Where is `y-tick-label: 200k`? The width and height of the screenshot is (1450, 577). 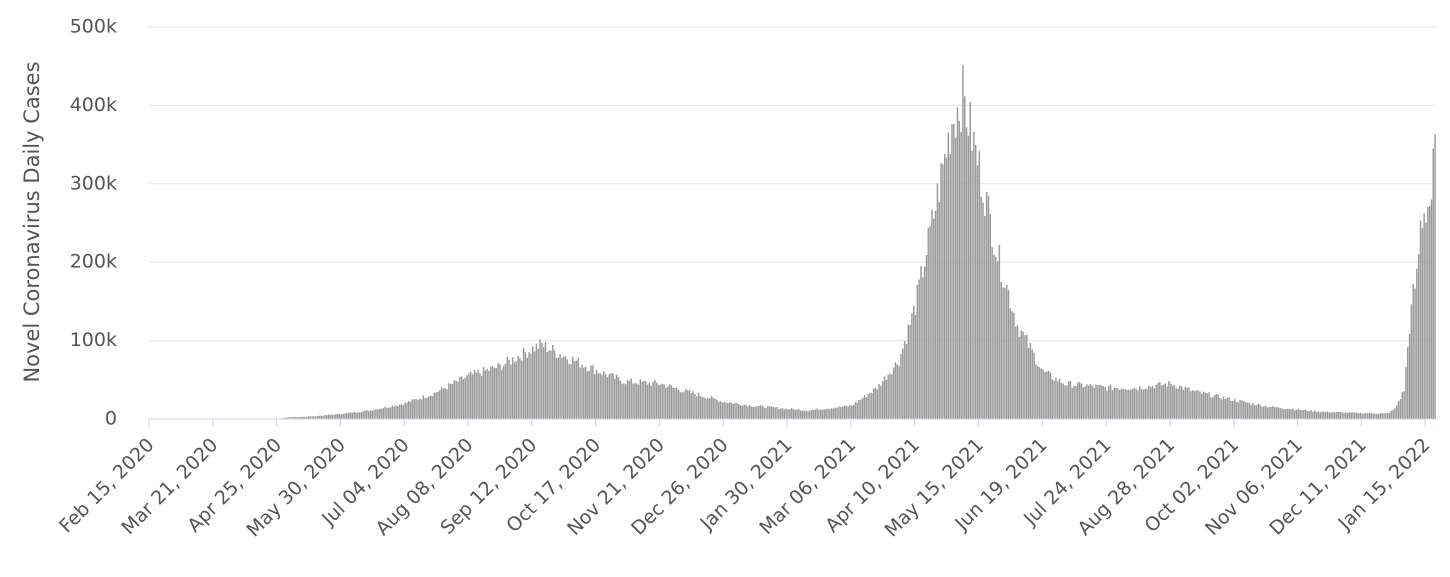
y-tick-label: 200k is located at coordinates (93, 262).